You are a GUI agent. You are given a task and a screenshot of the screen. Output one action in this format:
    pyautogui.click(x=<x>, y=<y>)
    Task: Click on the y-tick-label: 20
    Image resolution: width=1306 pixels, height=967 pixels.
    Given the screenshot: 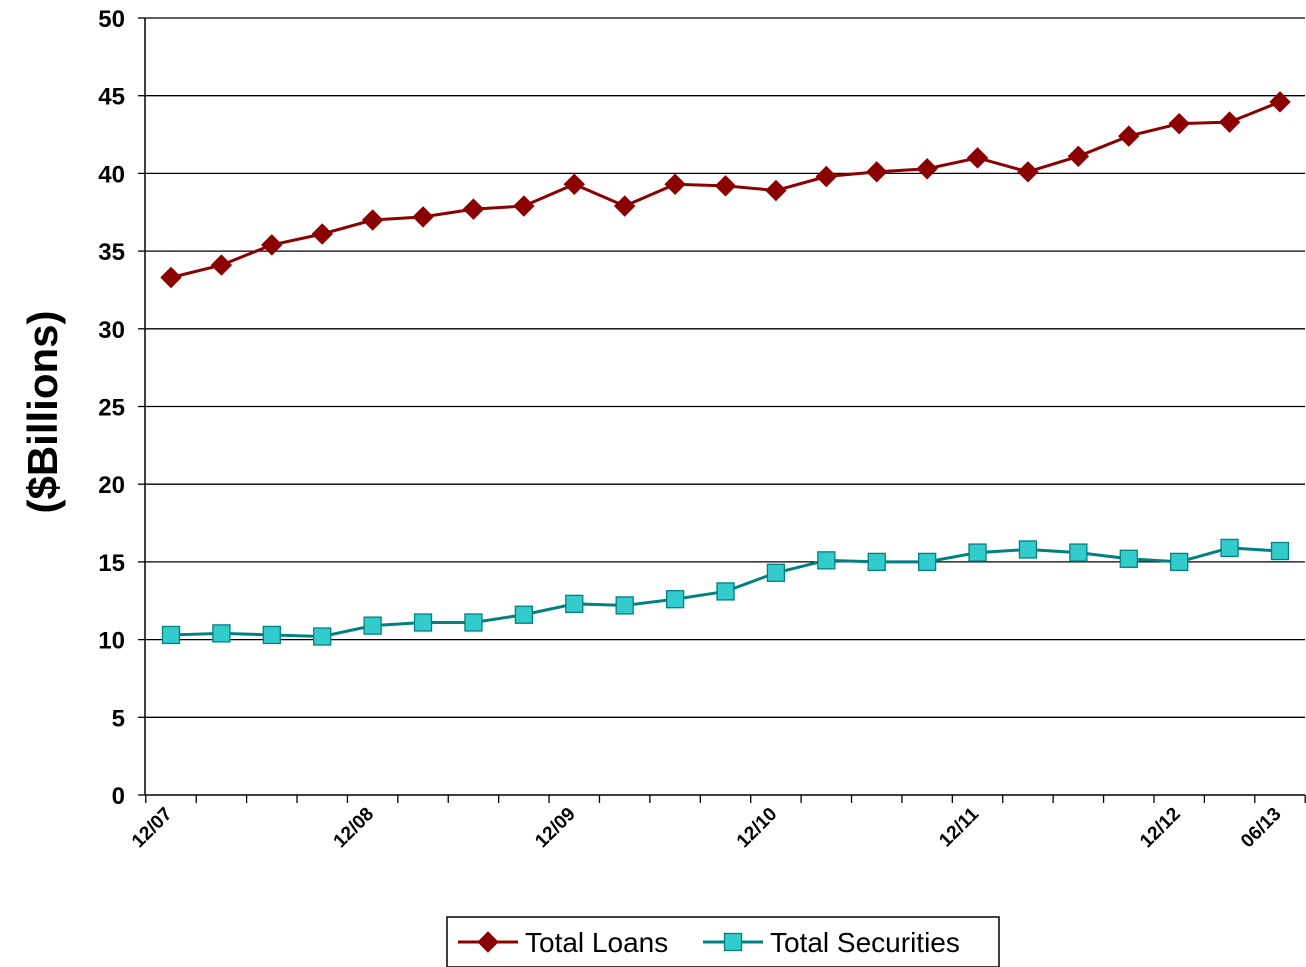 What is the action you would take?
    pyautogui.click(x=111, y=485)
    